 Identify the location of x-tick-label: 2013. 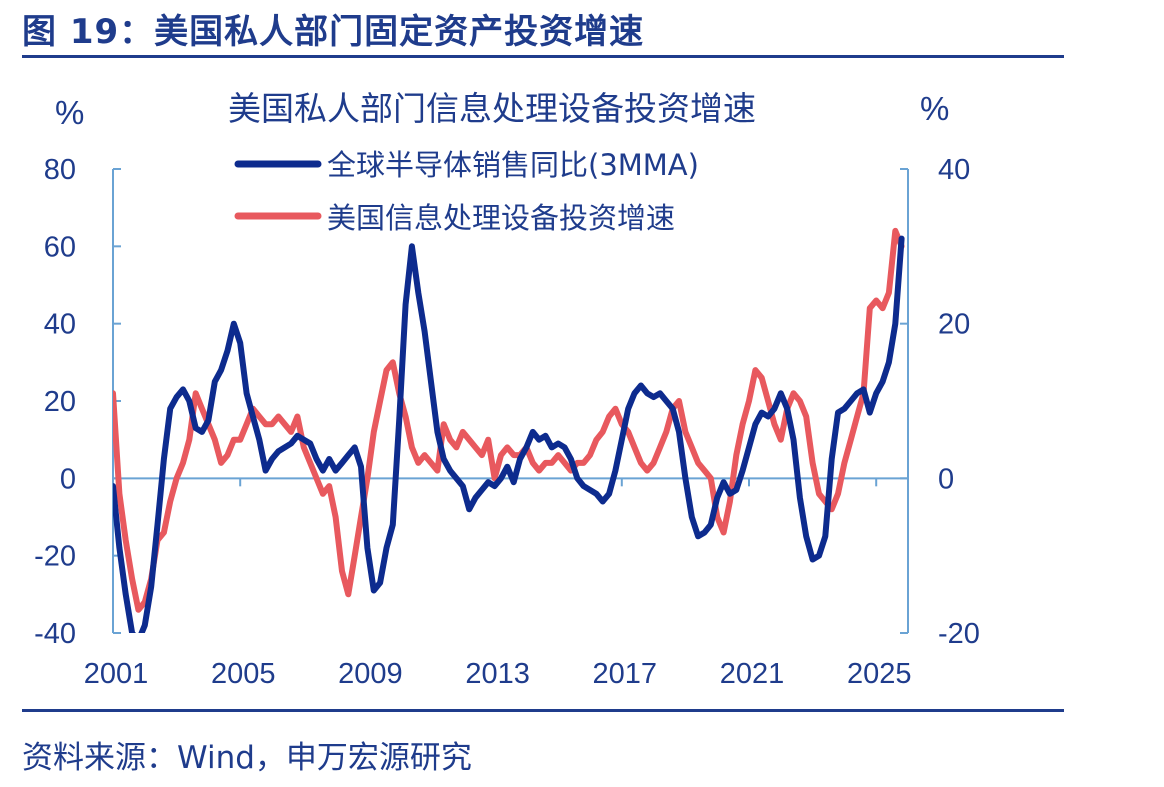
(497, 674).